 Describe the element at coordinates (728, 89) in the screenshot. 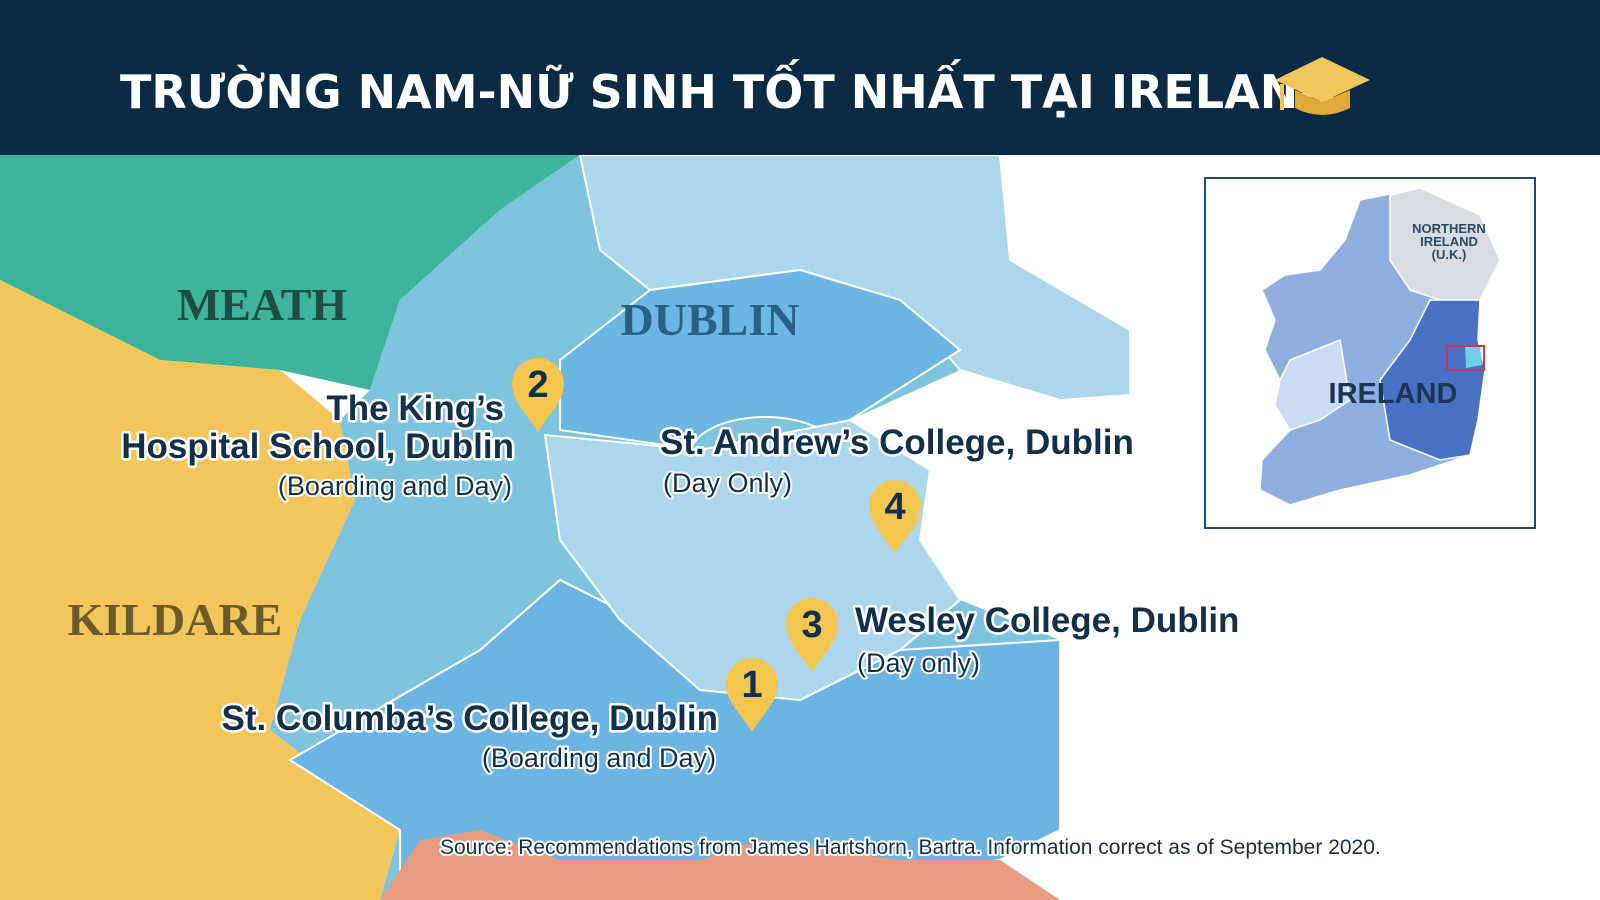

I see `header-title: TRƯỜNG NAM-NỮ SINH TỐT NHẤT TẠI IRELAND` at that location.